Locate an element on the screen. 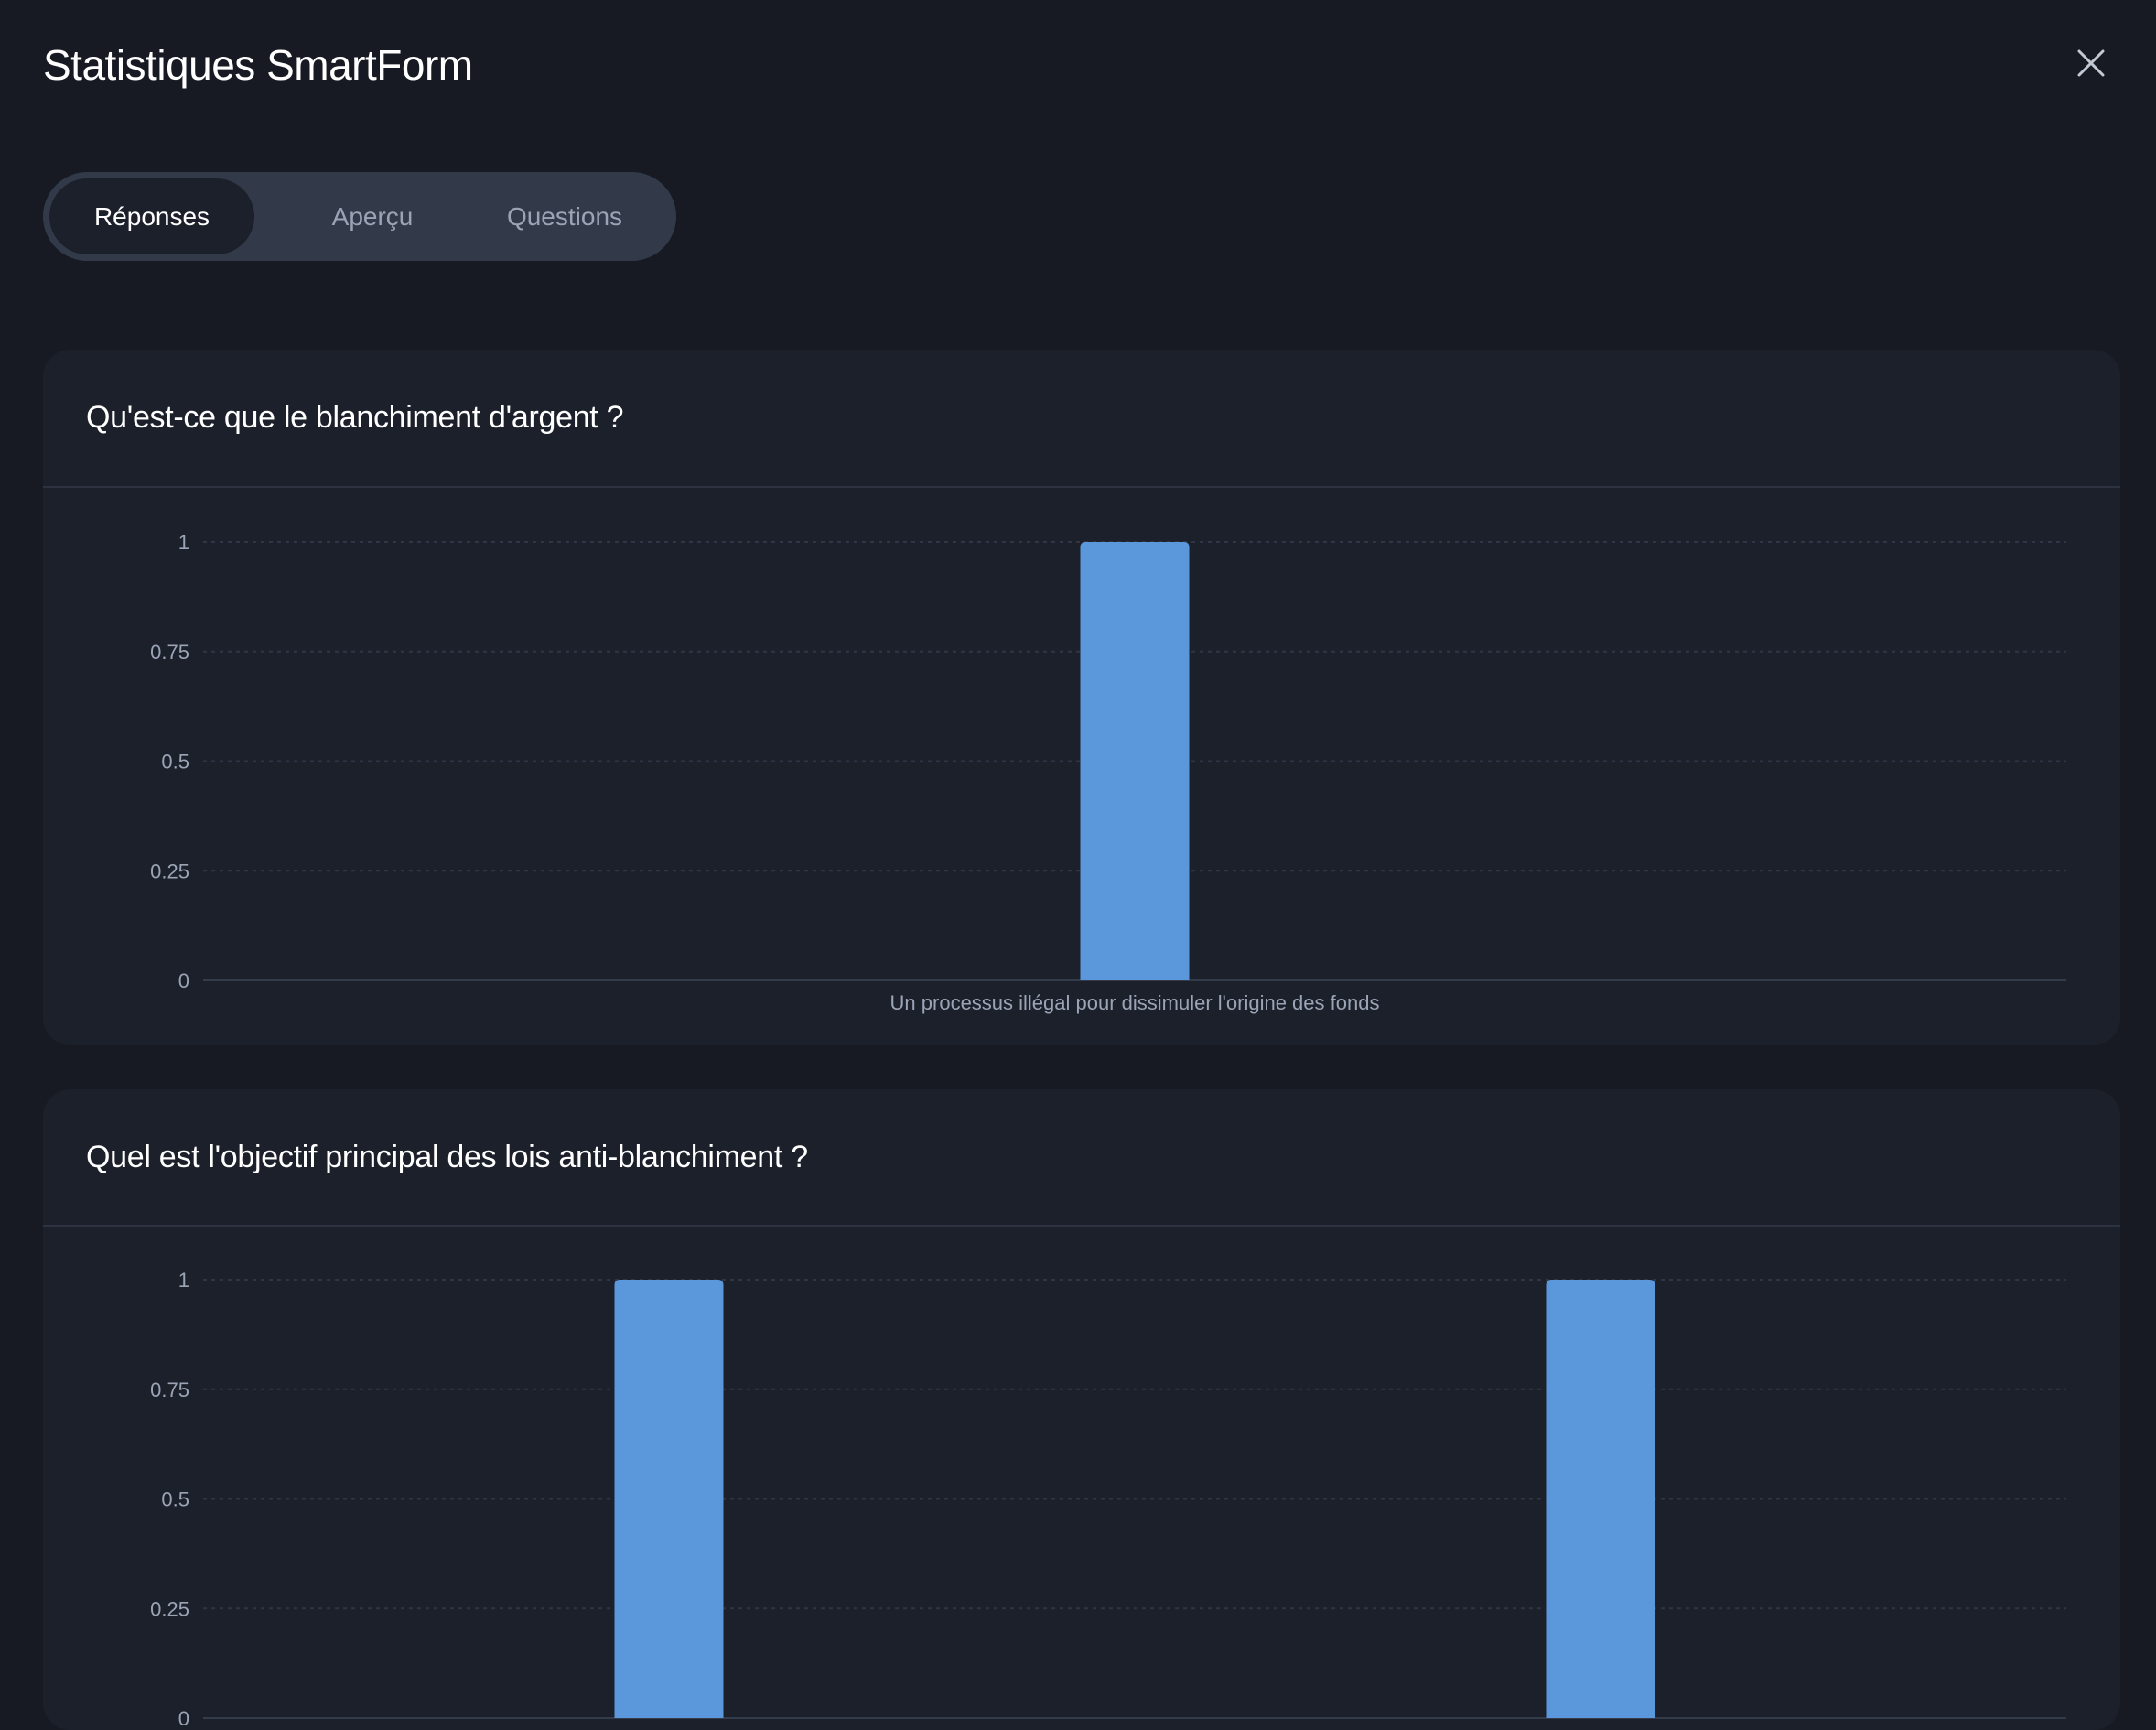 The width and height of the screenshot is (2156, 1730). close-icon is located at coordinates (2091, 63).